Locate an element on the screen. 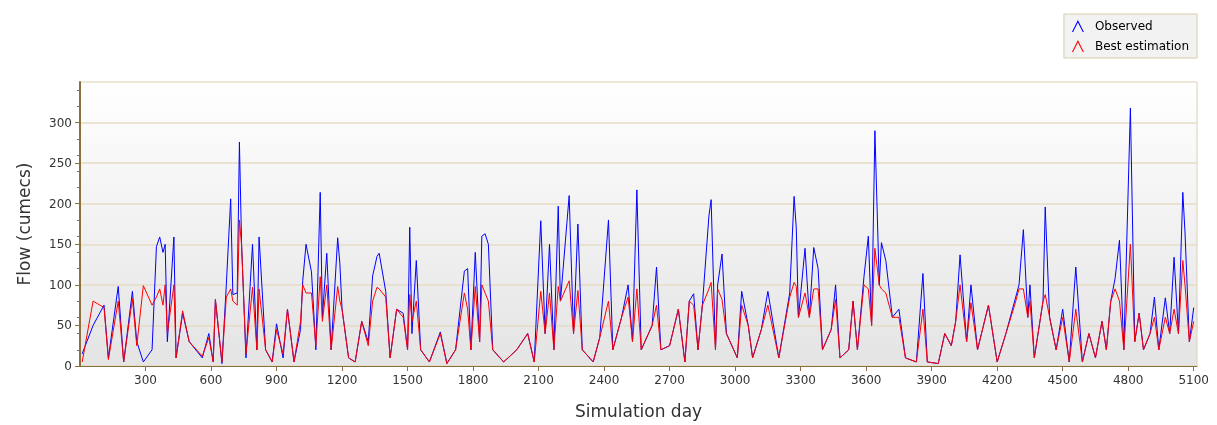  x-tick-label: 2700 is located at coordinates (669, 380).